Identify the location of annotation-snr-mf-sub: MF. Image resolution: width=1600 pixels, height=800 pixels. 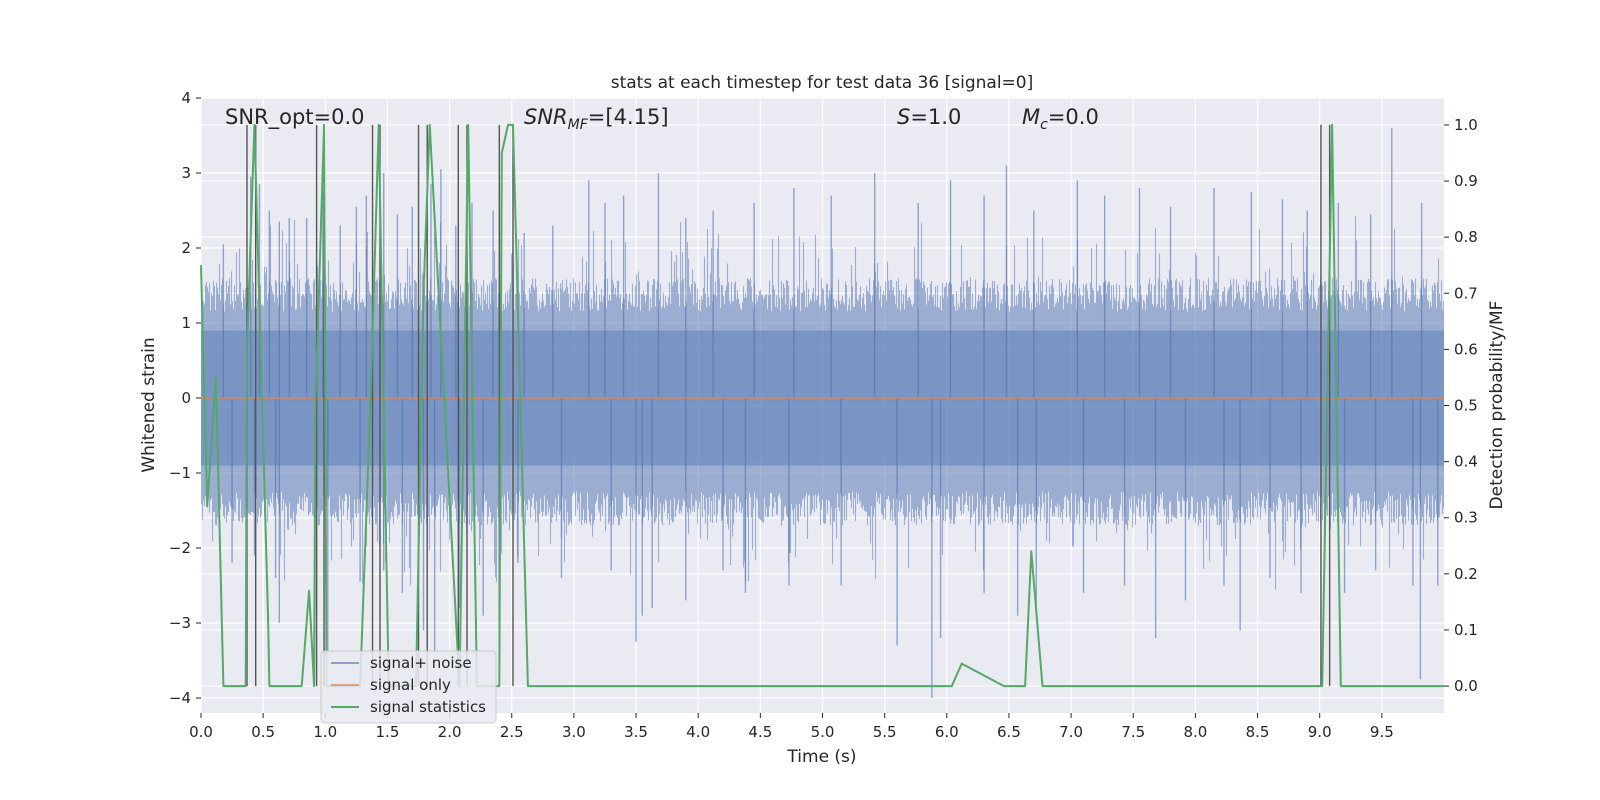
(578, 125).